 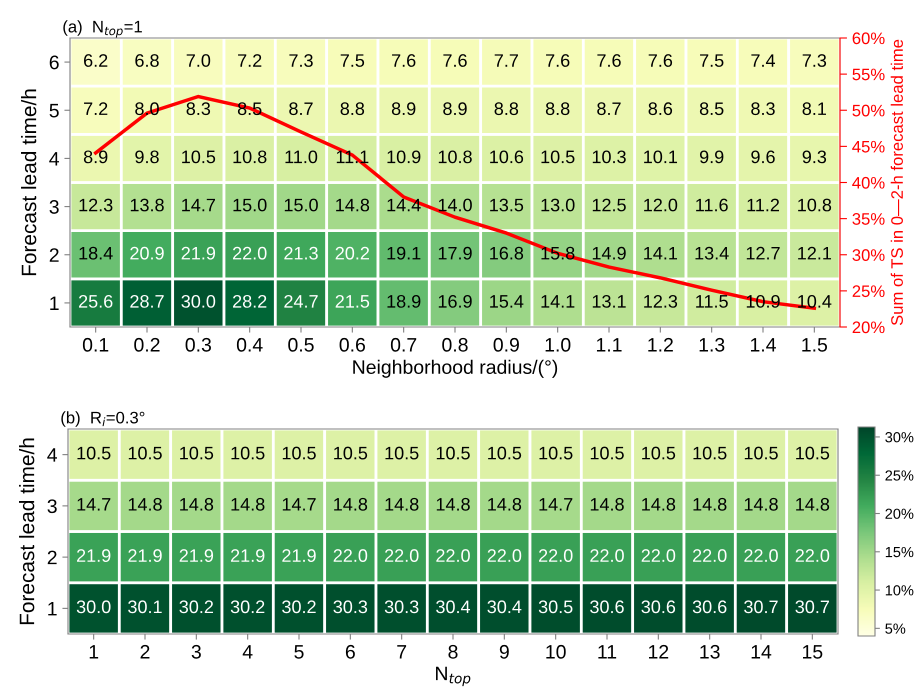 What do you see at coordinates (145, 651) in the screenshot?
I see `x-tick-label: 2` at bounding box center [145, 651].